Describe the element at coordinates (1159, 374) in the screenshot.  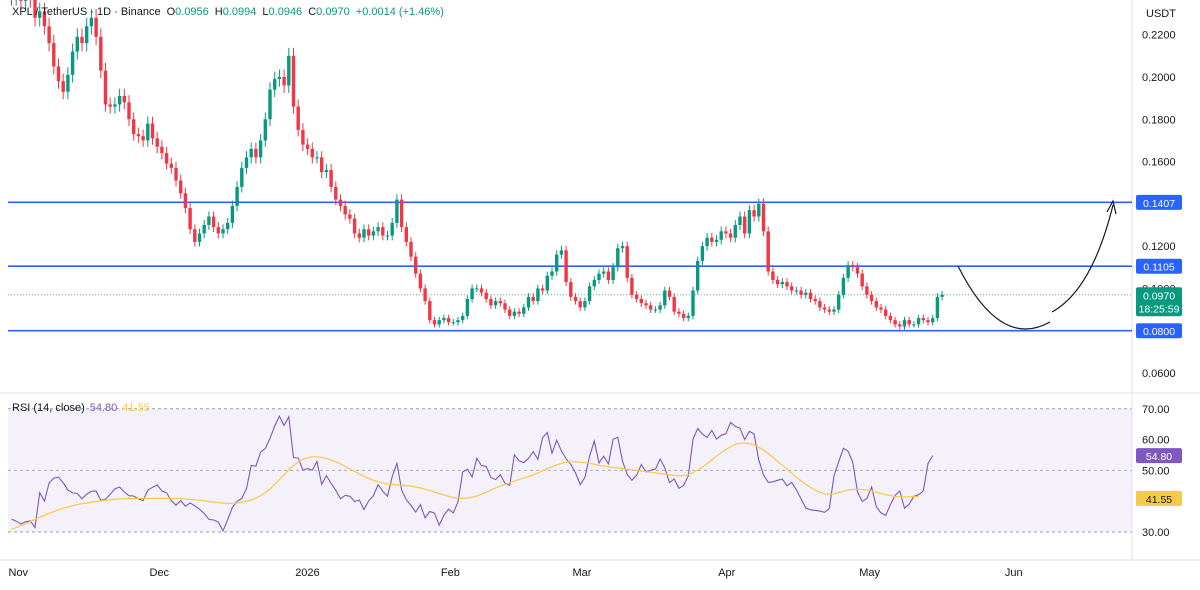
I see `price-tick-label: 0.0600` at that location.